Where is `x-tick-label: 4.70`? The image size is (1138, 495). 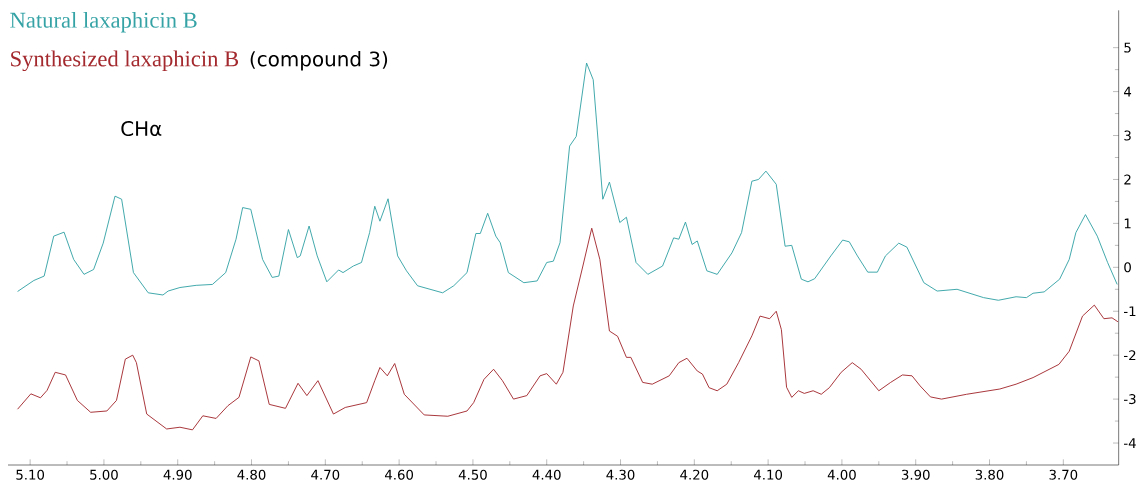
x-tick-label: 4.70 is located at coordinates (325, 474).